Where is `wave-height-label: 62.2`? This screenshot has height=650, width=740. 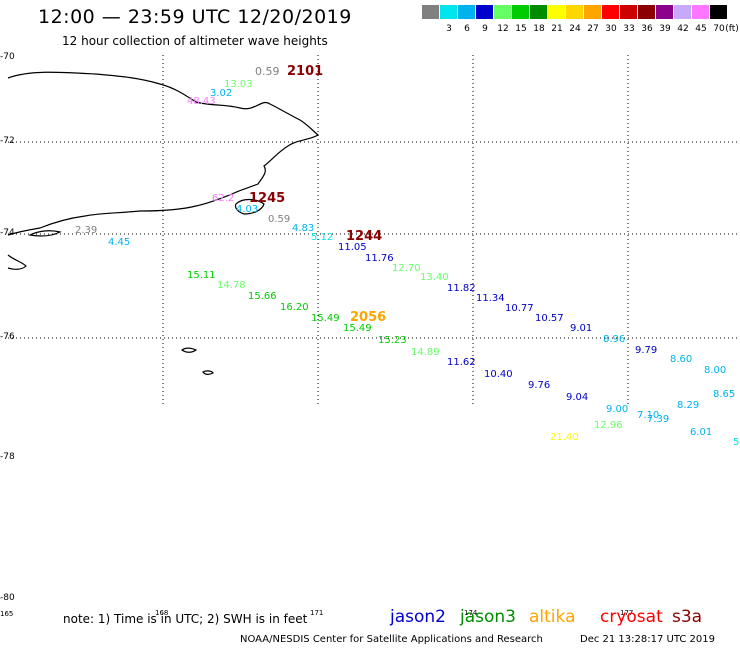 wave-height-label: 62.2 is located at coordinates (223, 198).